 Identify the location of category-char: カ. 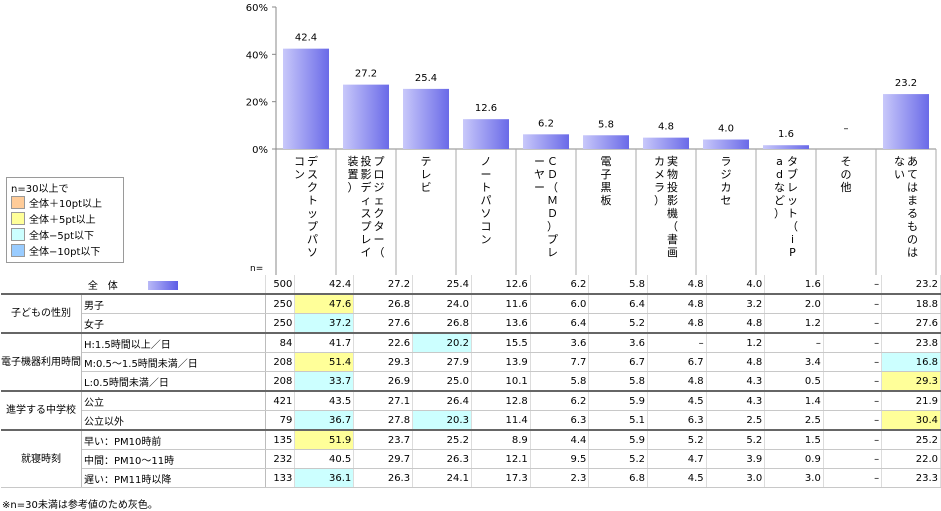
(659, 161).